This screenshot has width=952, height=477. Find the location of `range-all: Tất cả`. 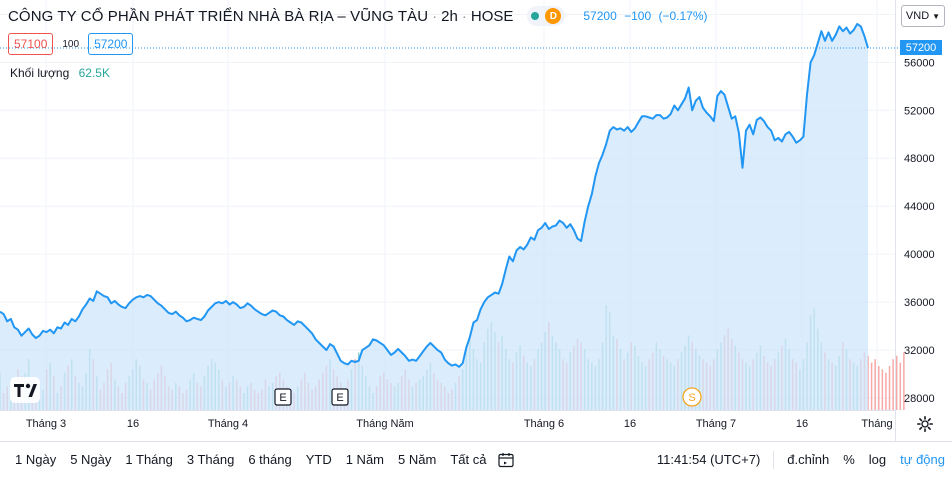

range-all: Tất cả is located at coordinates (468, 459).